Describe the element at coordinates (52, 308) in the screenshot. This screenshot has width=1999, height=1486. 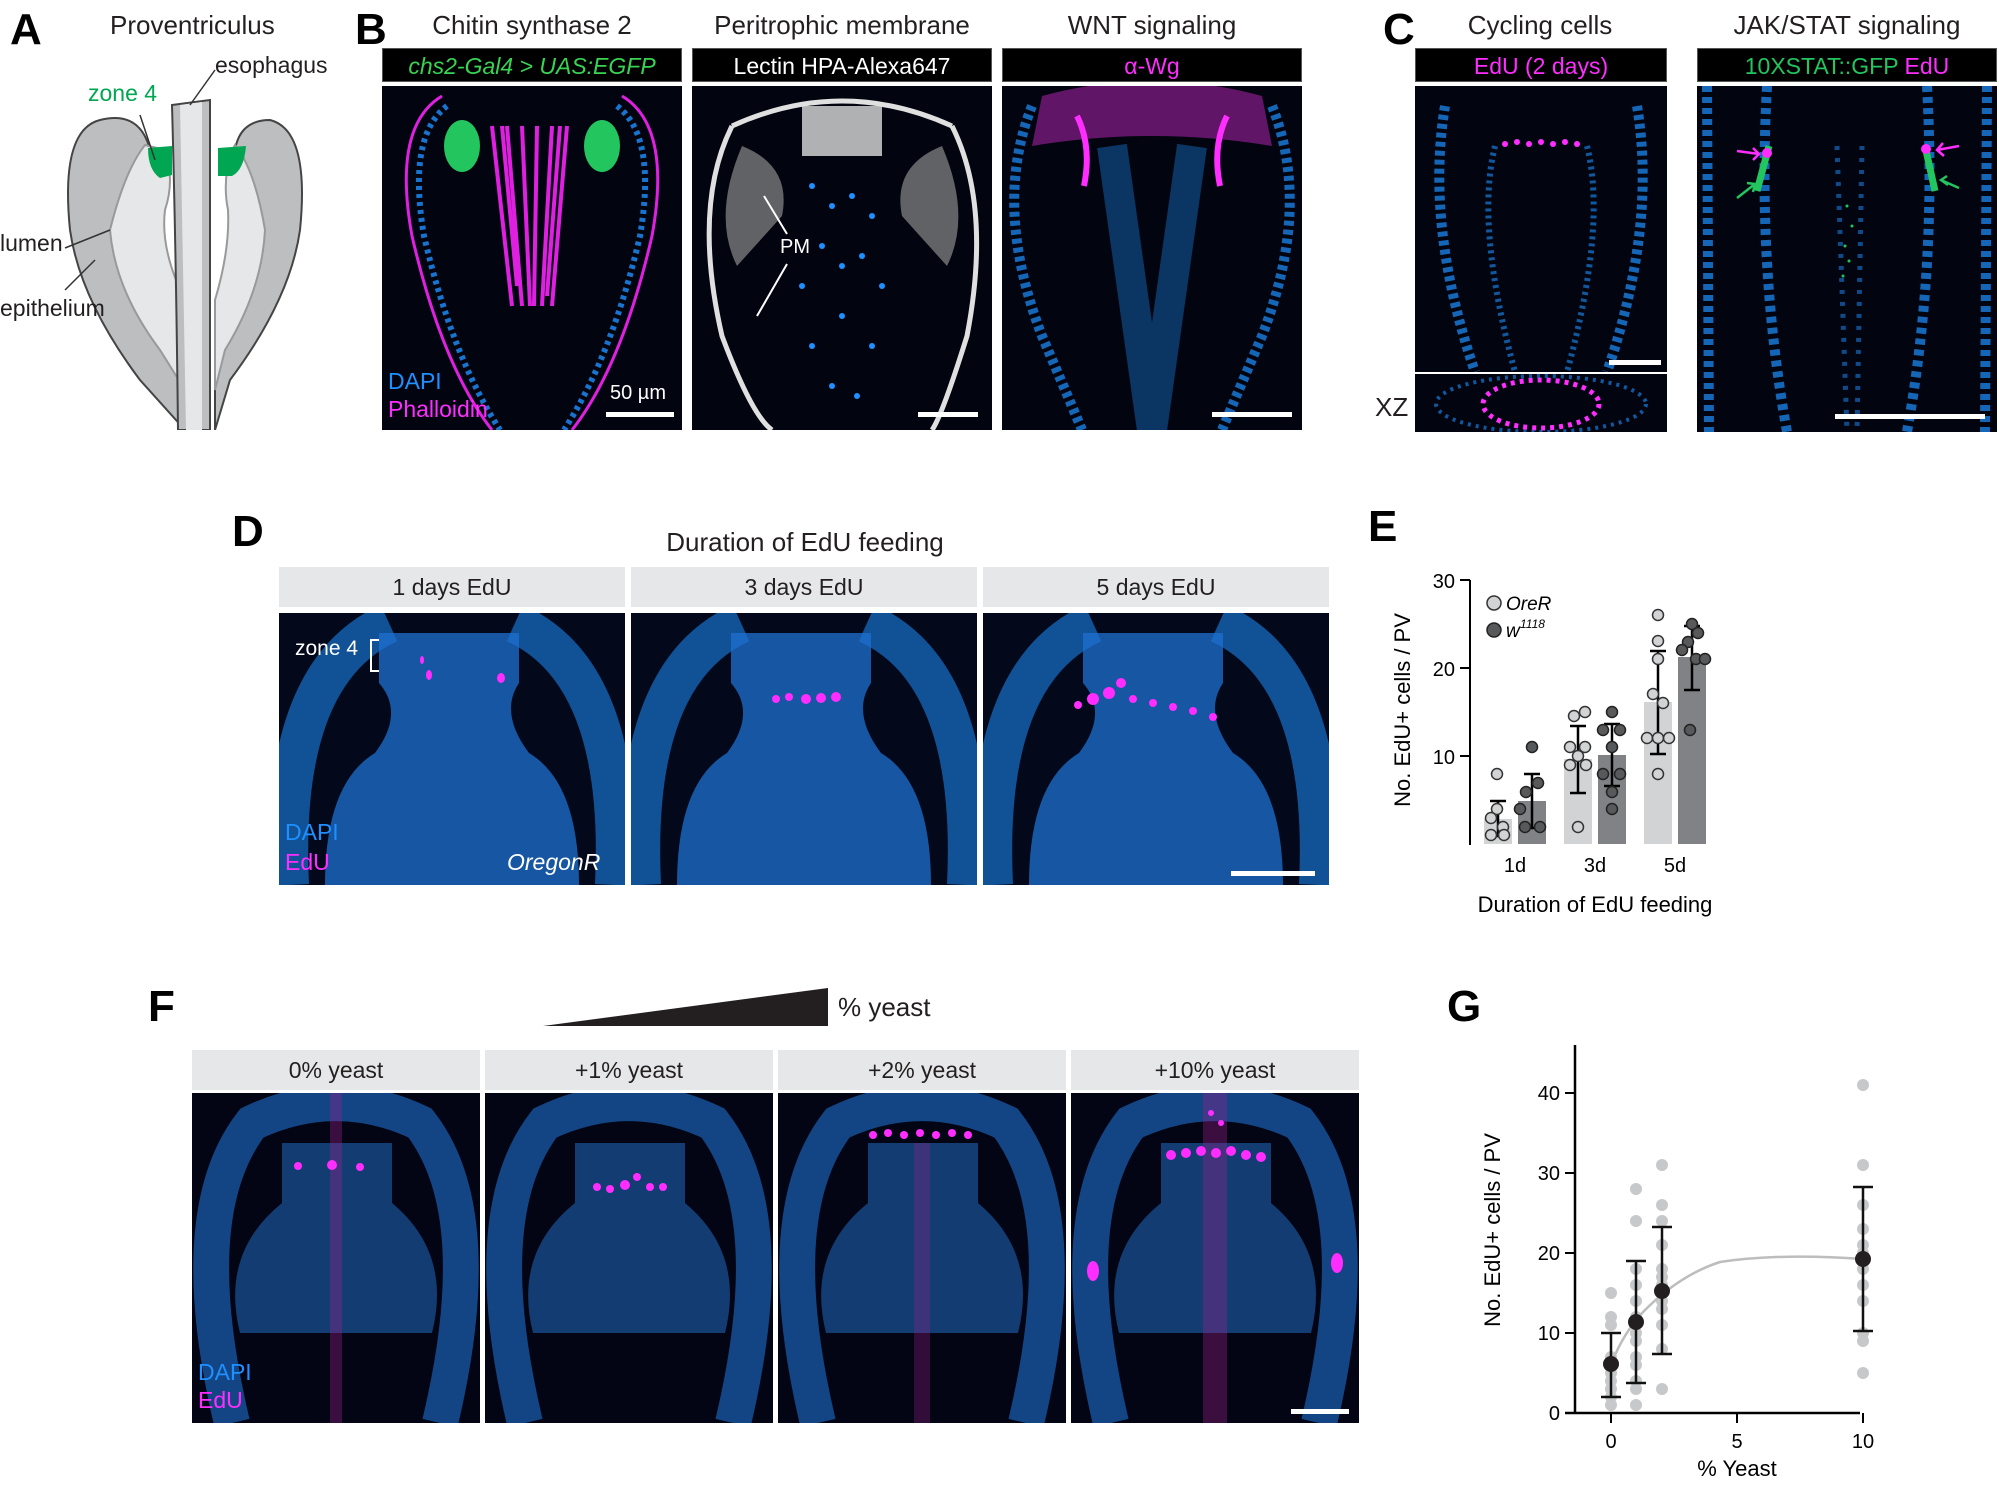
I see `epithelium-label: epithelium` at that location.